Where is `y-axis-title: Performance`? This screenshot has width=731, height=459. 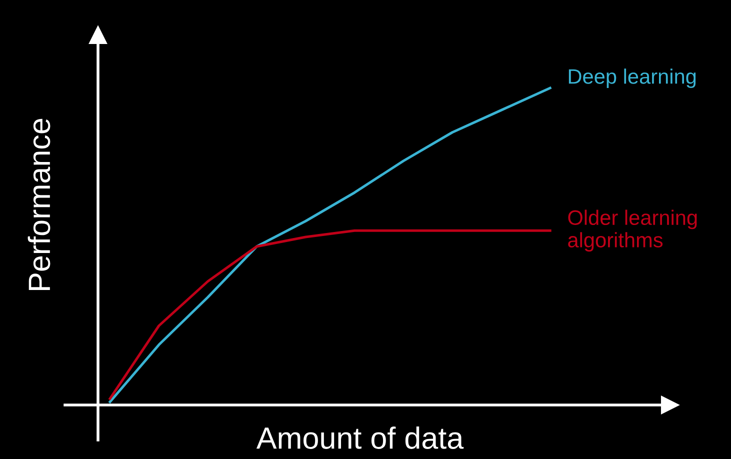 y-axis-title: Performance is located at coordinates (39, 204).